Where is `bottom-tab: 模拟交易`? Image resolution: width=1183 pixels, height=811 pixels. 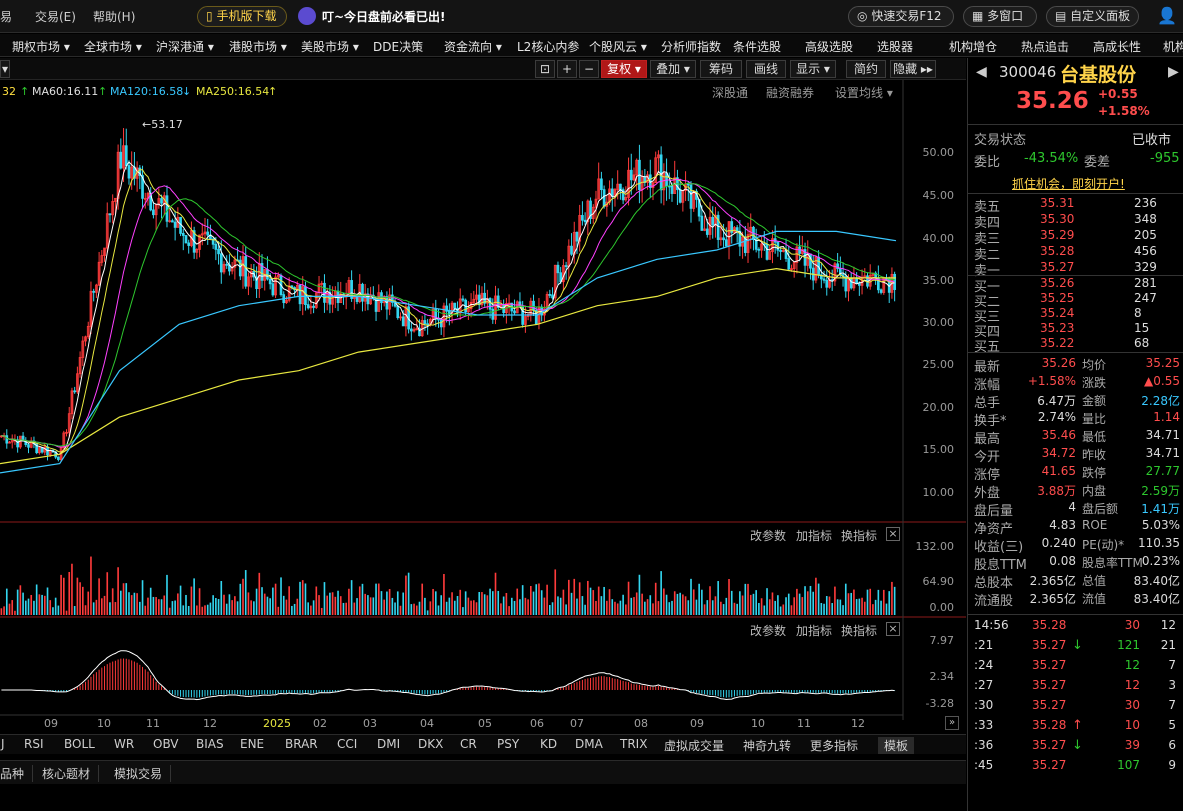 bottom-tab: 模拟交易 is located at coordinates (143, 773).